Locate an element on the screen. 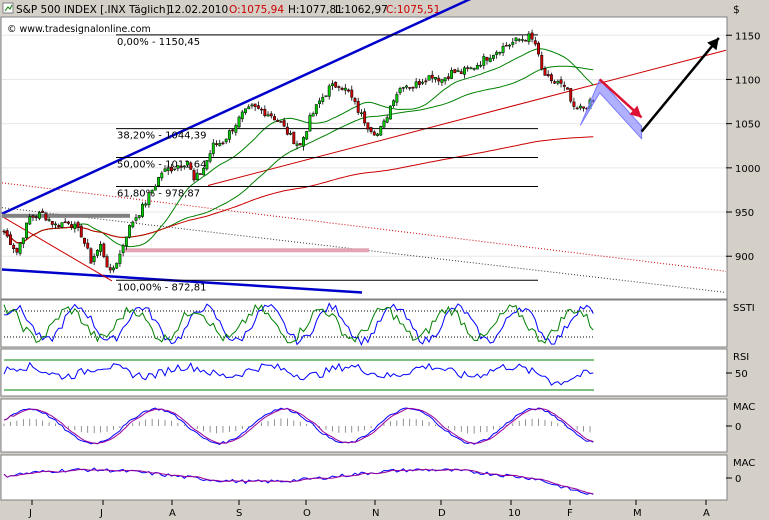 This screenshot has height=520, width=769. indicator-title-1: RSI is located at coordinates (741, 357).